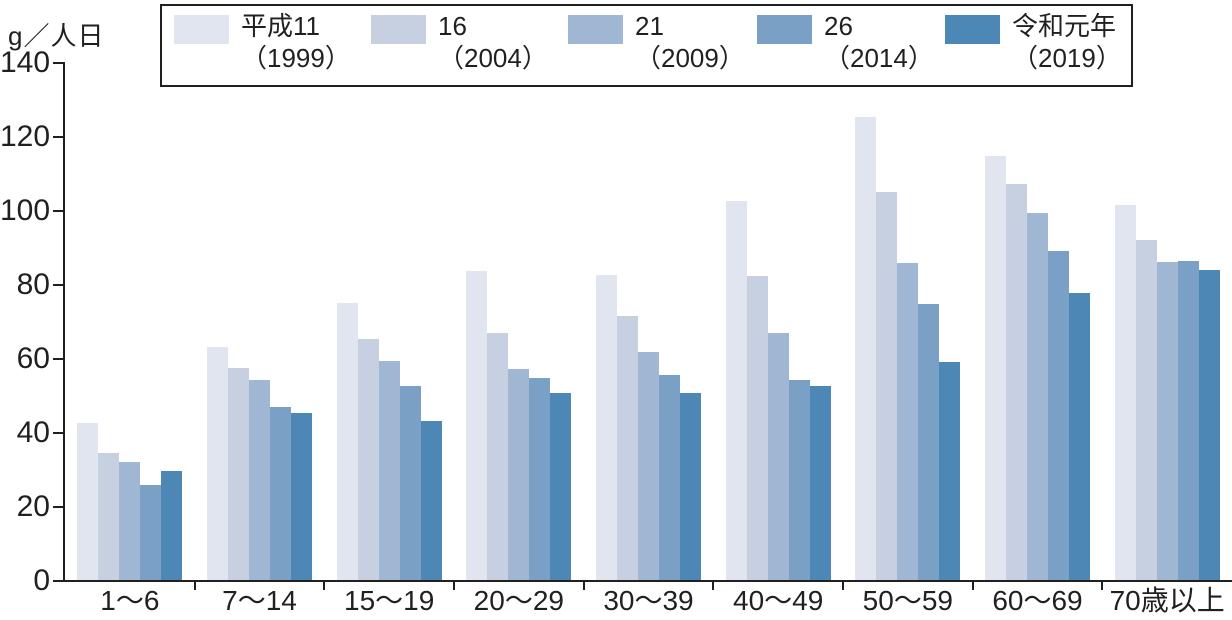  Describe the element at coordinates (1037, 600) in the screenshot. I see `x-axis-label-60〜69: 60〜69` at that location.